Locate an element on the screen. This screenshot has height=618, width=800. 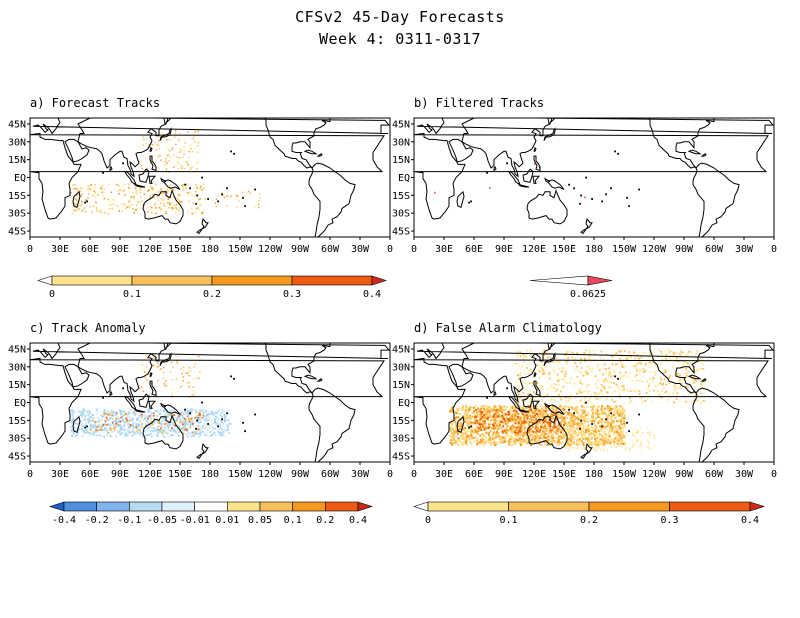
lon-label: 120E is located at coordinates (150, 474).